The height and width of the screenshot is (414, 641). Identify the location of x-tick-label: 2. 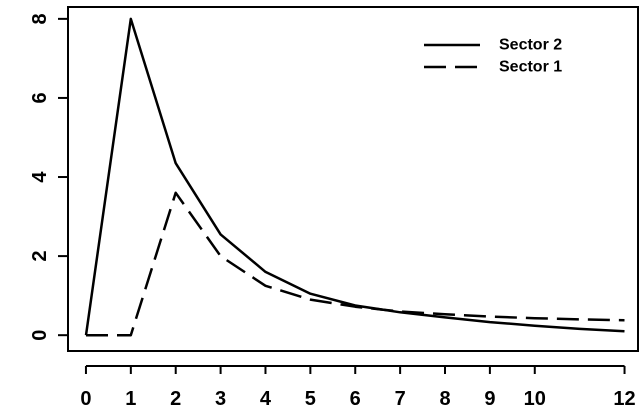
(175, 399).